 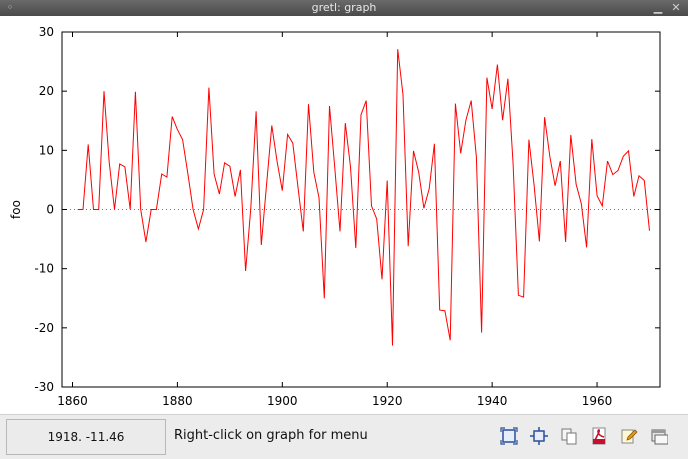 I want to click on y-tick-label: -30, so click(x=44, y=387).